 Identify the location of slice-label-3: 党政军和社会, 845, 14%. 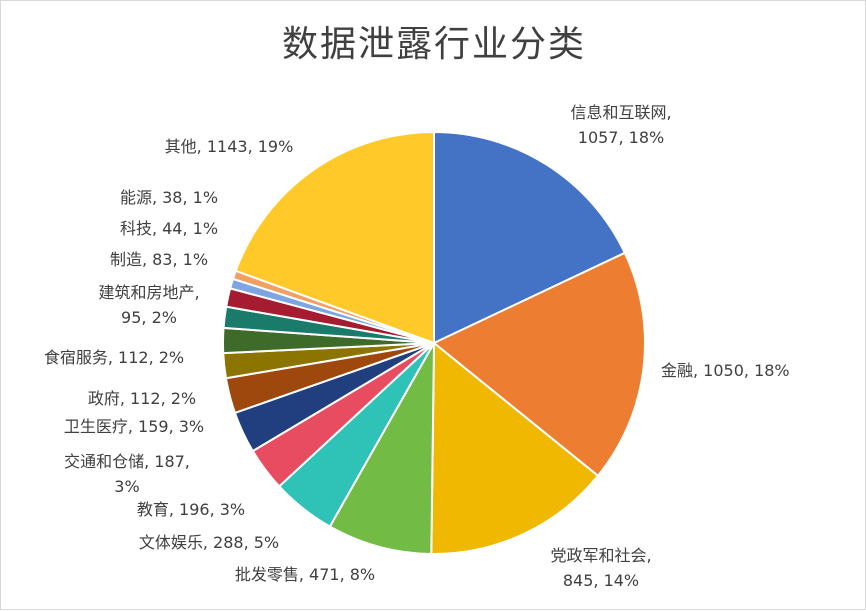
(600, 568).